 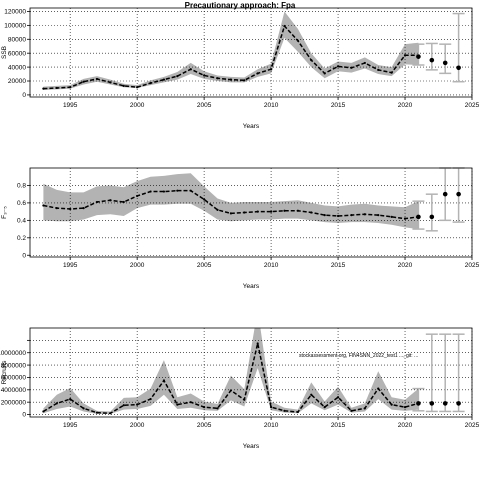 What do you see at coordinates (17, 39) in the screenshot?
I see `y-tick-label: 80000` at bounding box center [17, 39].